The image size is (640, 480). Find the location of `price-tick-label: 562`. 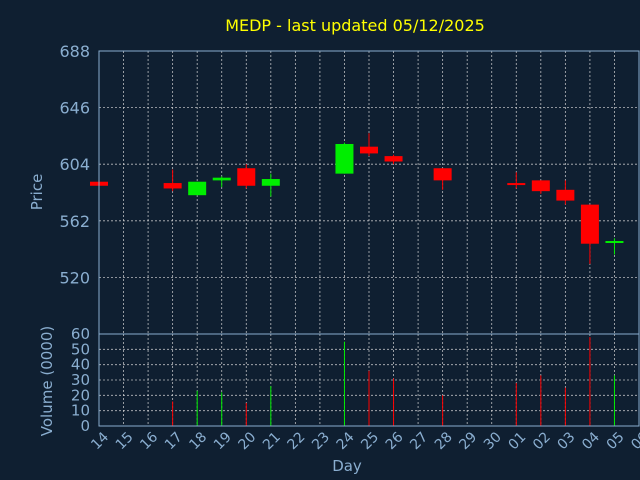

price-tick-label: 562 is located at coordinates (74, 221).